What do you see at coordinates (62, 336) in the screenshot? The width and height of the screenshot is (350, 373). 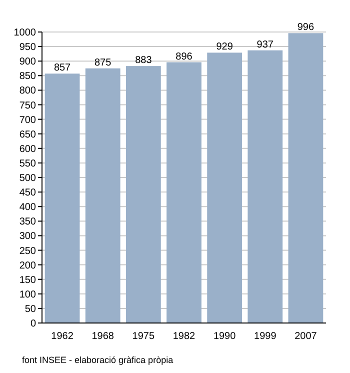 I see `x-tick-label: 1962` at bounding box center [62, 336].